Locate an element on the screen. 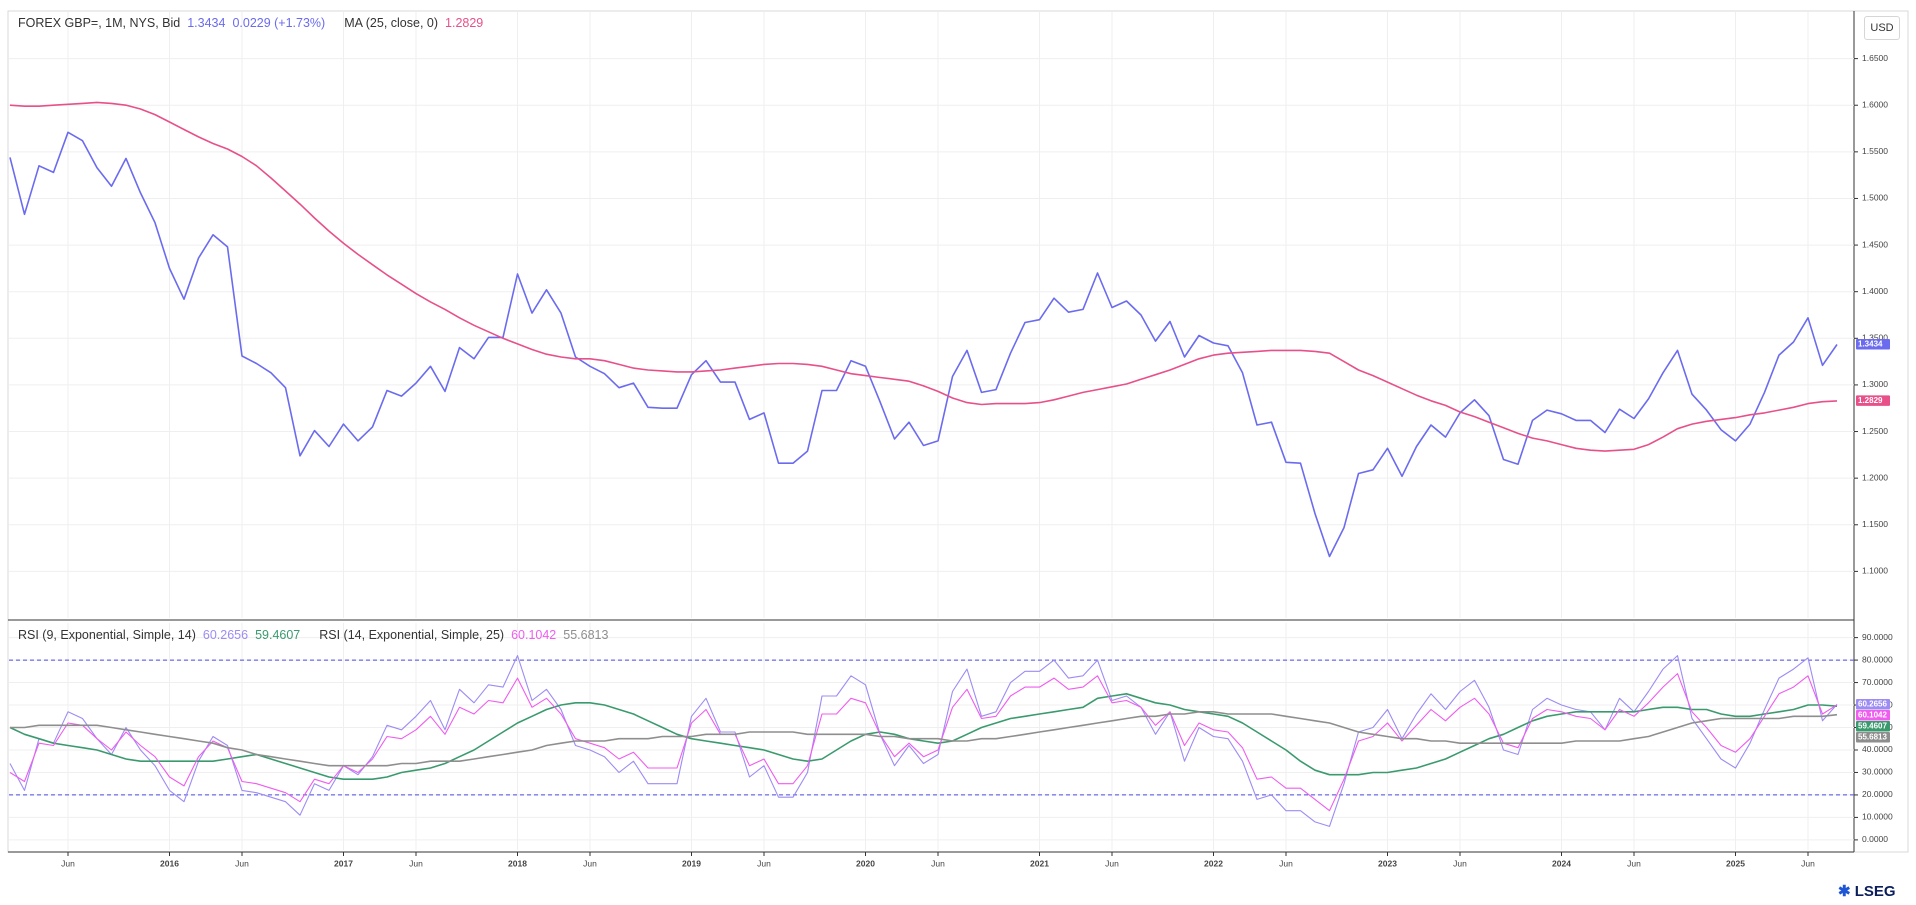  x-tick-label: 2019 is located at coordinates (691, 863).